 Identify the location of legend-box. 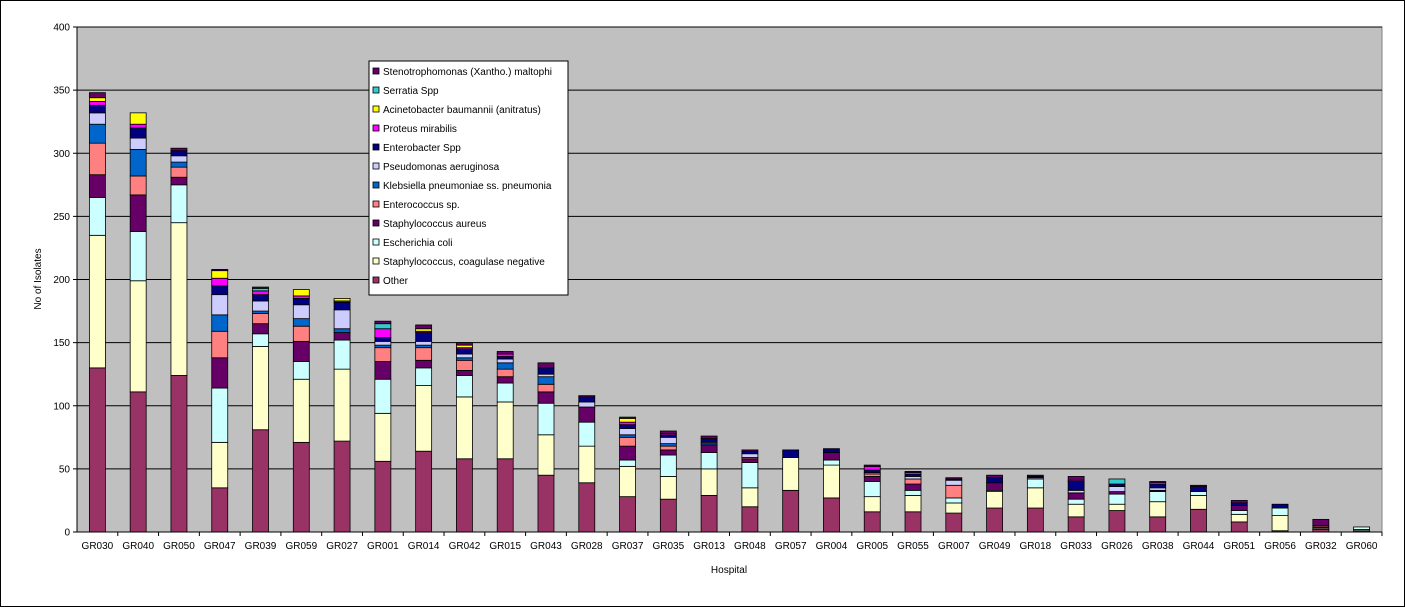
(468, 178).